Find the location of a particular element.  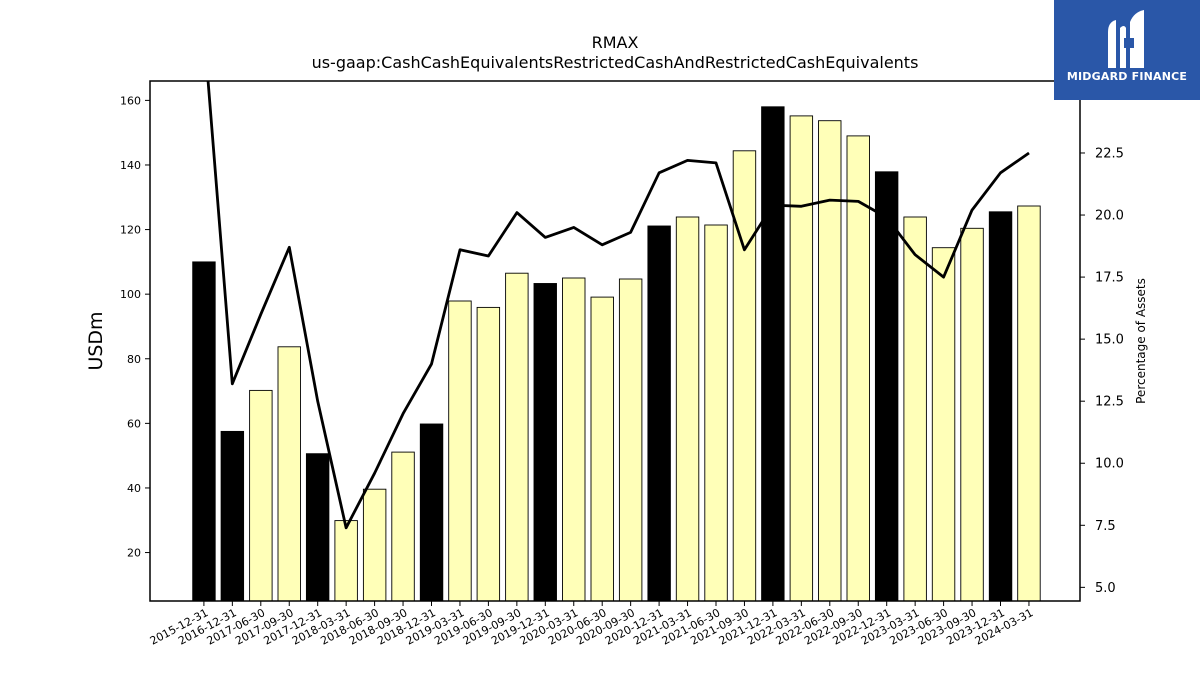

y-axis-label: USDm is located at coordinates (96, 340).